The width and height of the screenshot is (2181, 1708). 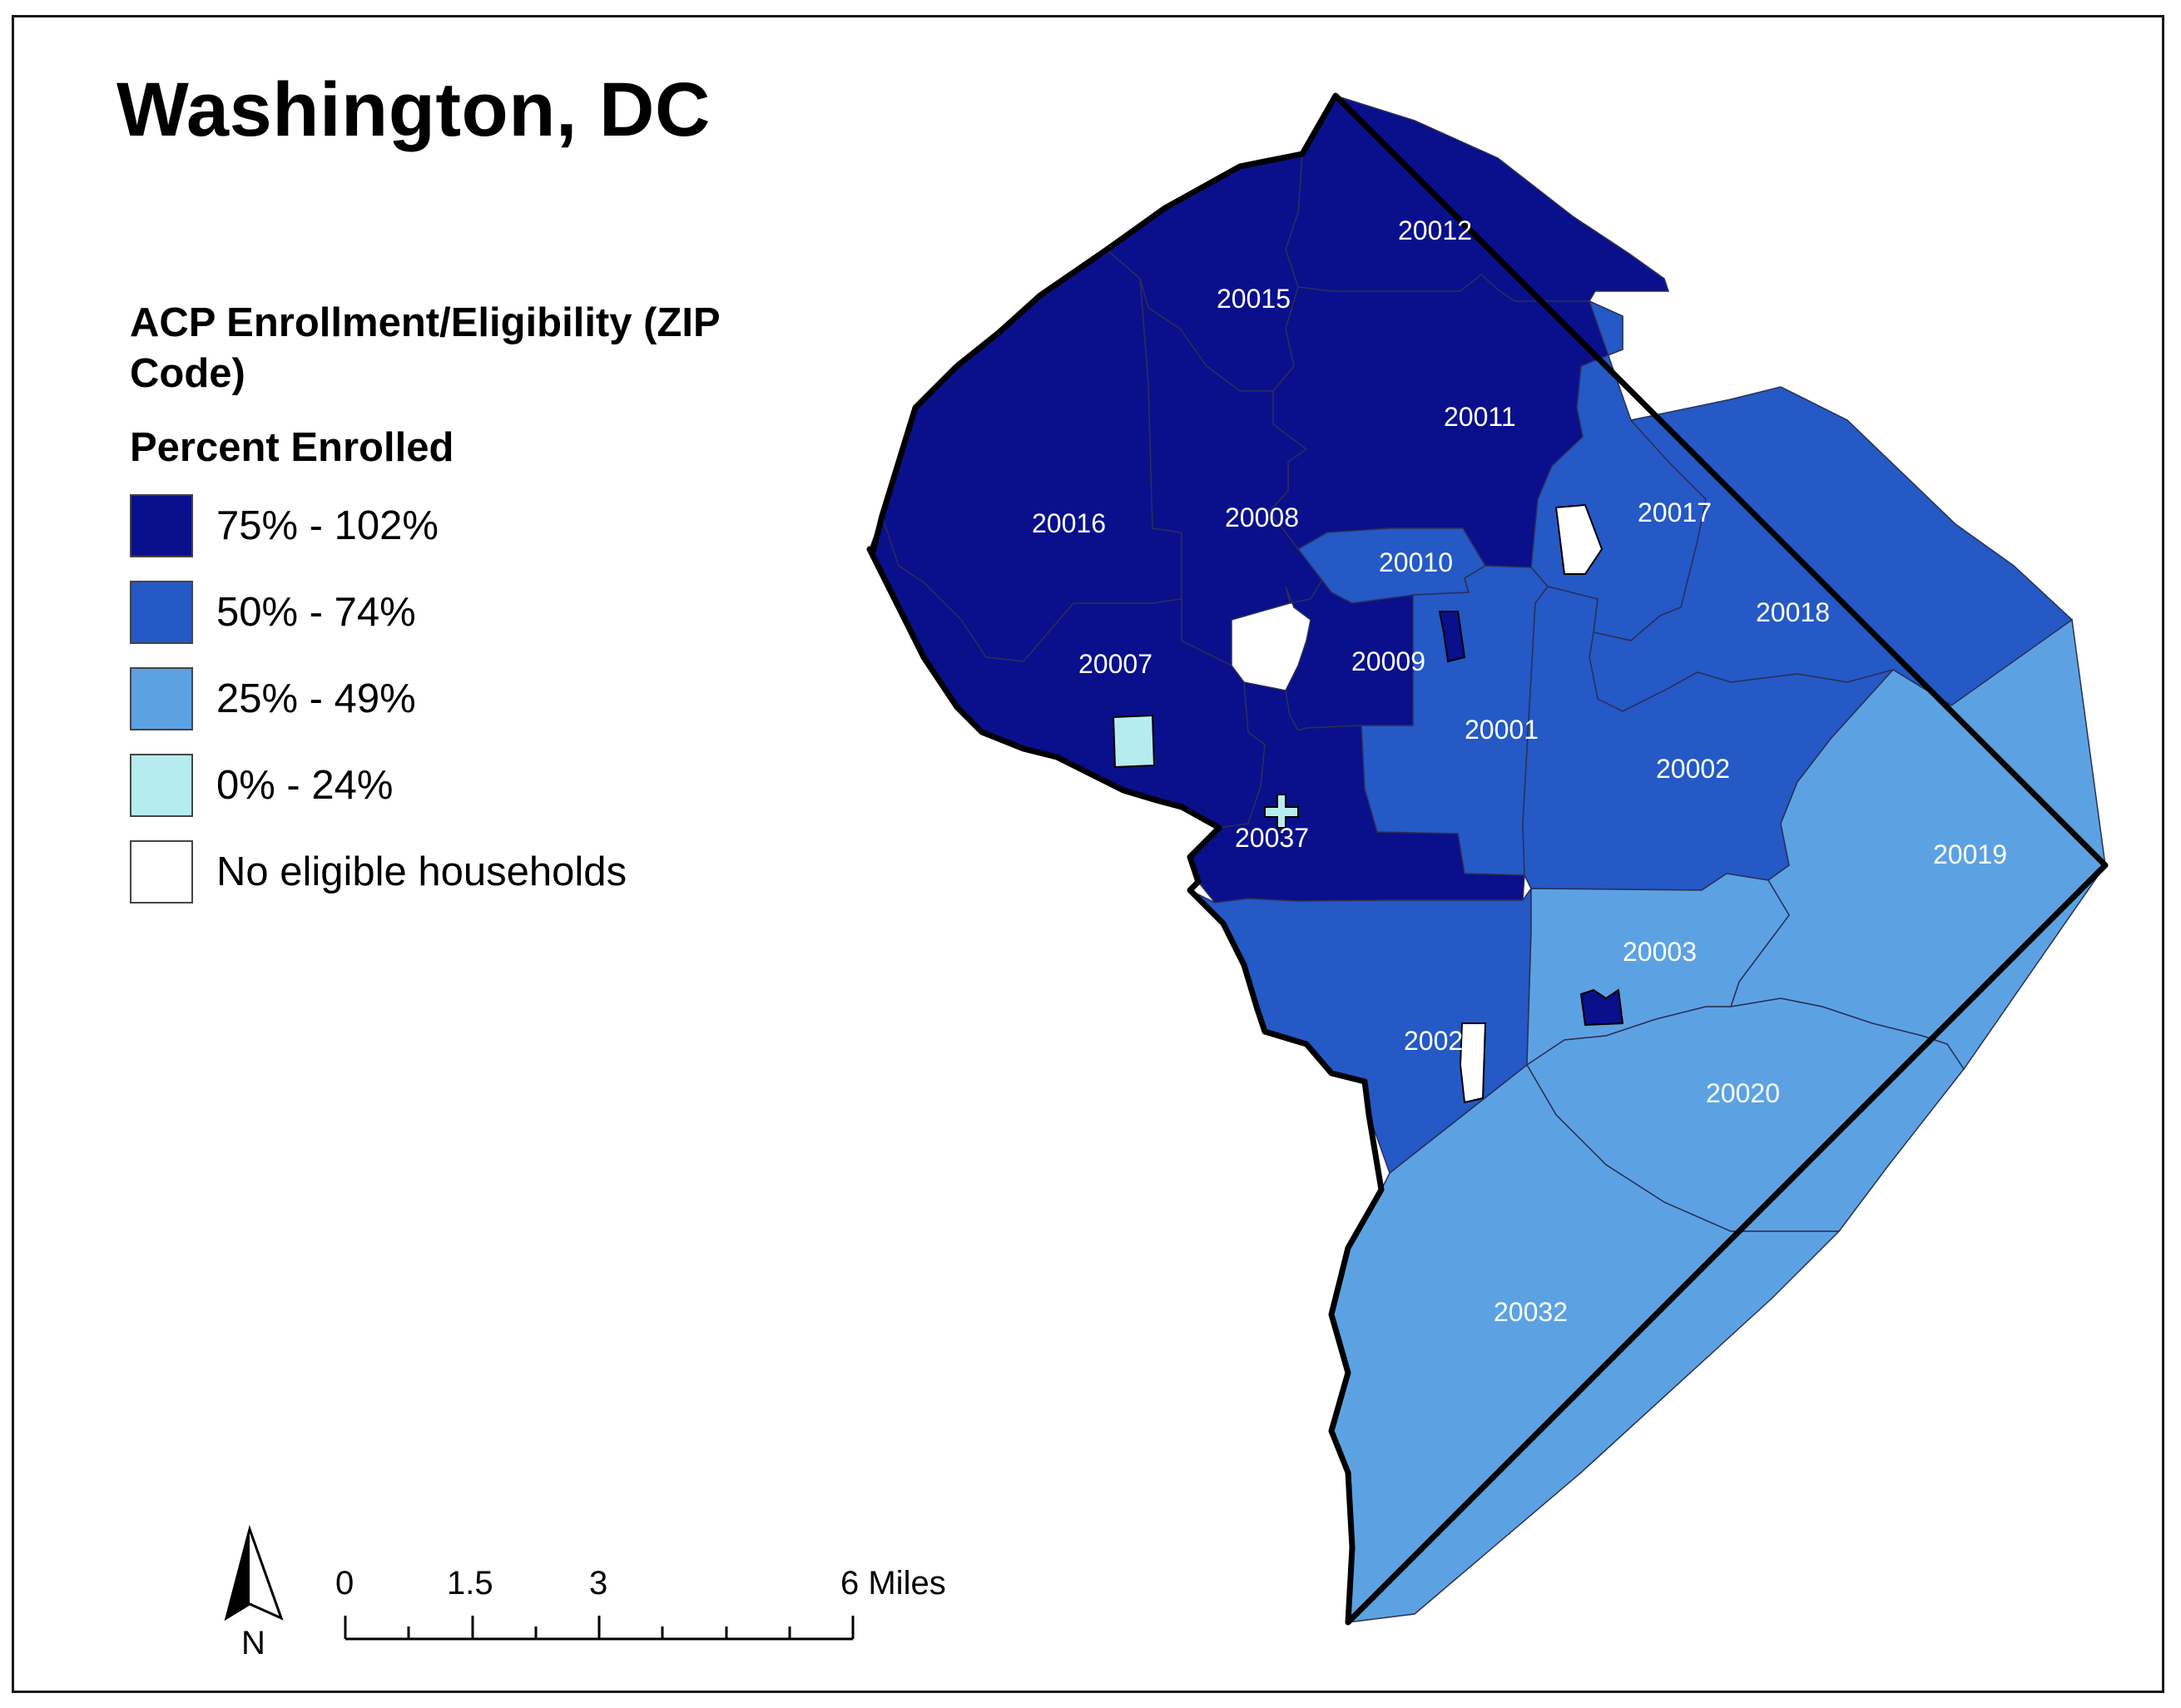 I want to click on legend-subtitle: Percent Enrolled, so click(x=292, y=447).